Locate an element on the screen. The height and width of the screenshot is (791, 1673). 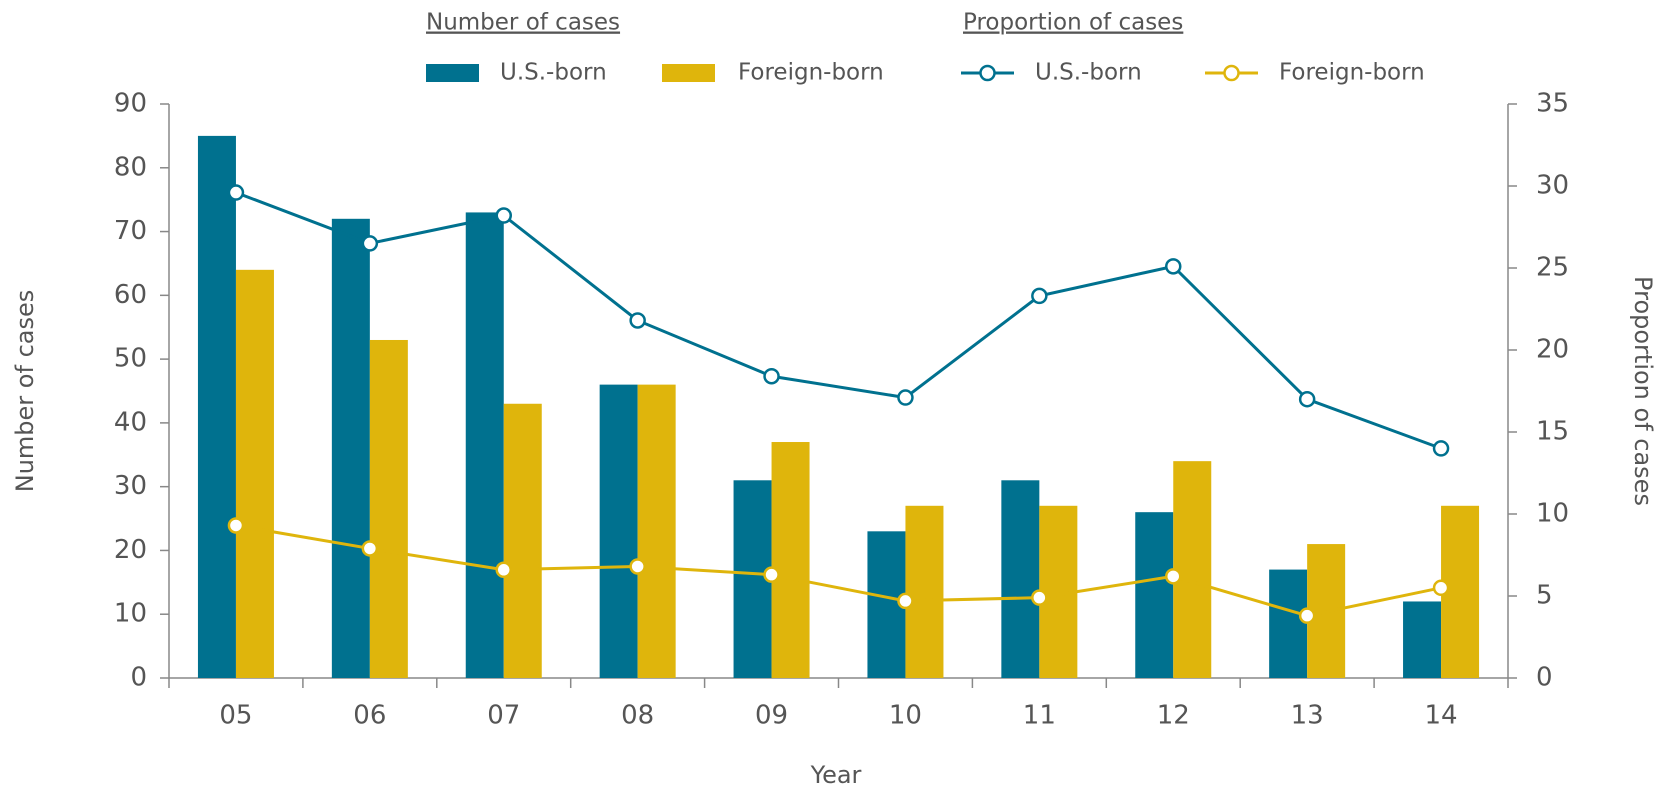
y2-tick-label: 0 is located at coordinates (1544, 678).